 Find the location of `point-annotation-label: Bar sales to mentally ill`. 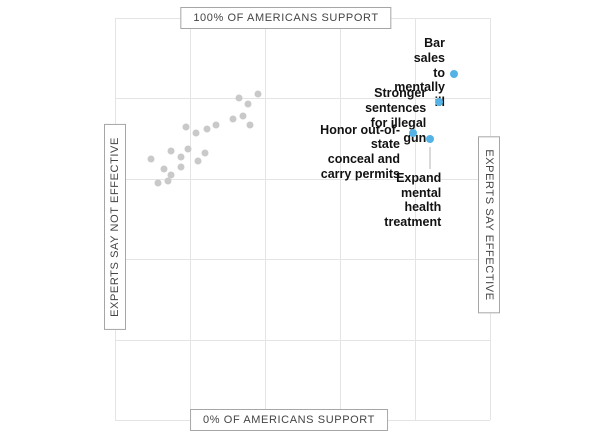

point-annotation-label: Bar sales to mentally ill is located at coordinates (419, 72).